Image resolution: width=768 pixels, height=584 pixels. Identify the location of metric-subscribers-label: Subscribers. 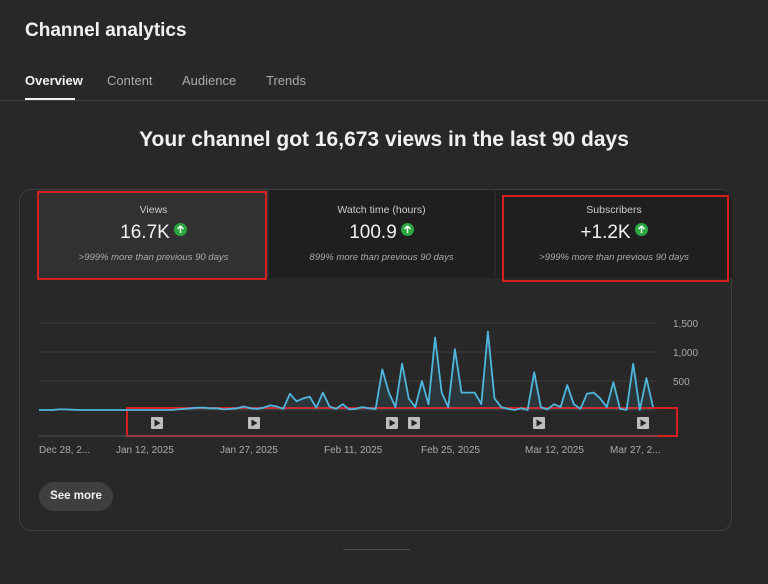
(614, 210).